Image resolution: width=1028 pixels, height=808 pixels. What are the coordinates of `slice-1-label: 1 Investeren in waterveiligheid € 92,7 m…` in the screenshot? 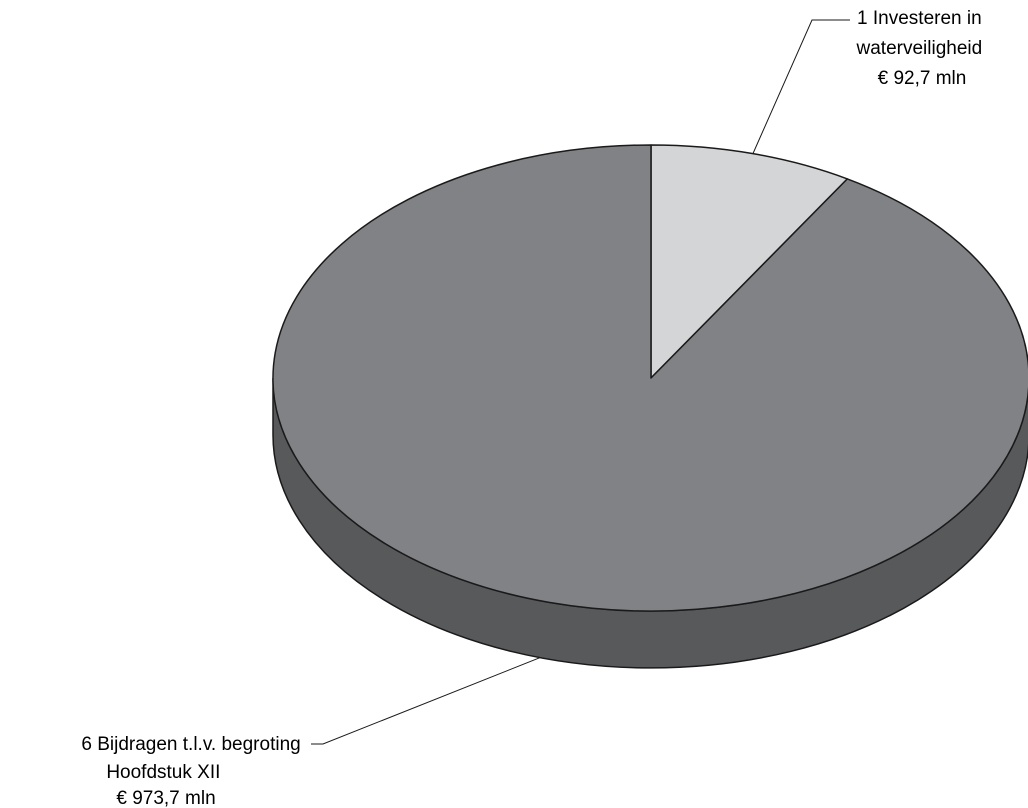 It's located at (922, 48).